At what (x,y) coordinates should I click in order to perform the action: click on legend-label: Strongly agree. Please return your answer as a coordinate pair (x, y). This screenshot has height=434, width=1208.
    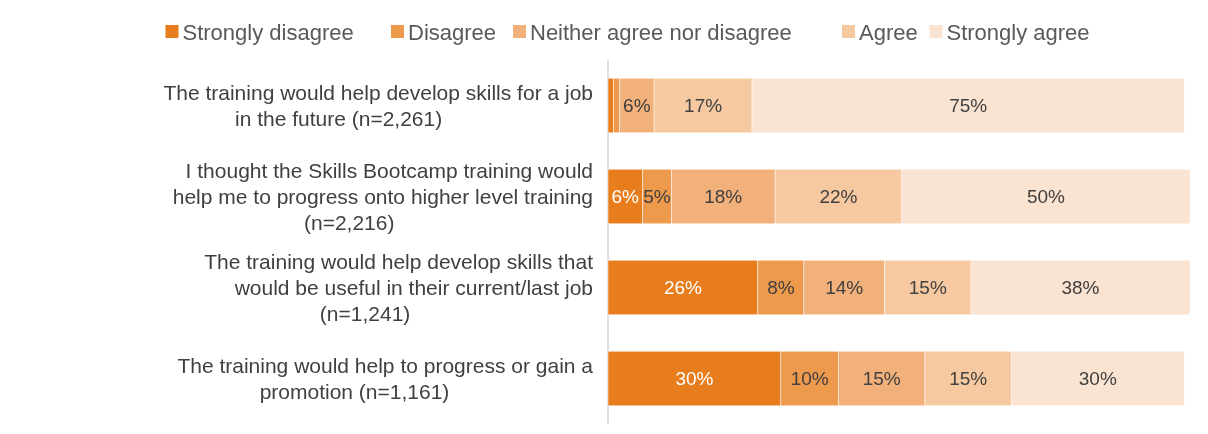
    Looking at the image, I should click on (1018, 32).